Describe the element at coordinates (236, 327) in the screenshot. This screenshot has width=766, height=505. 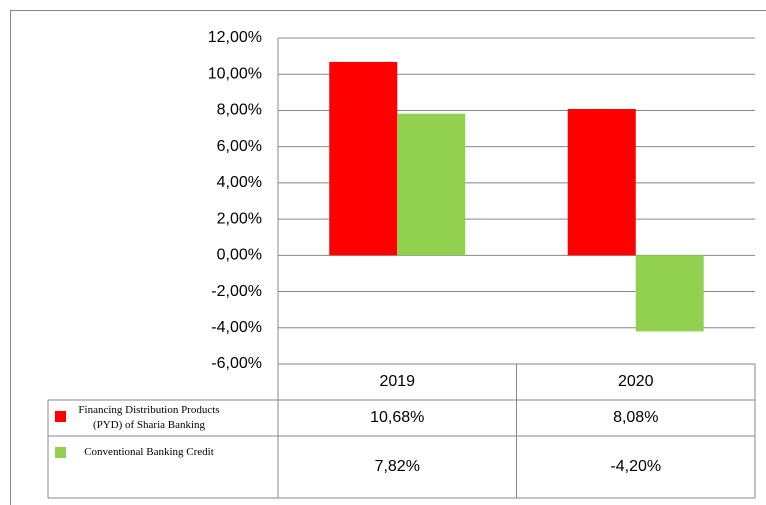
I see `y-tick-label: -4,00%` at that location.